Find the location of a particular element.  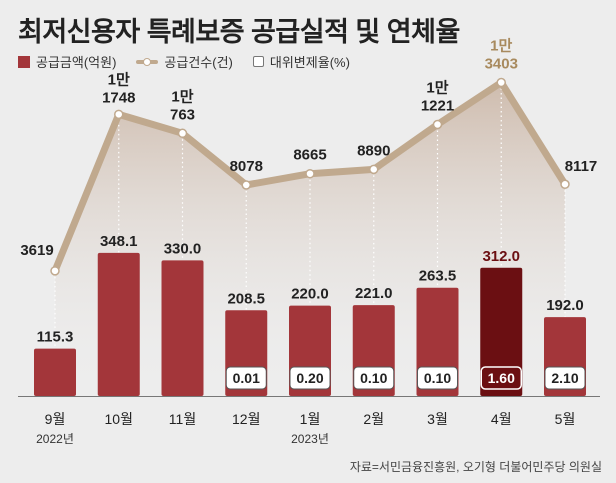

legend-box-label: 대위변제율(%) is located at coordinates (309, 62).